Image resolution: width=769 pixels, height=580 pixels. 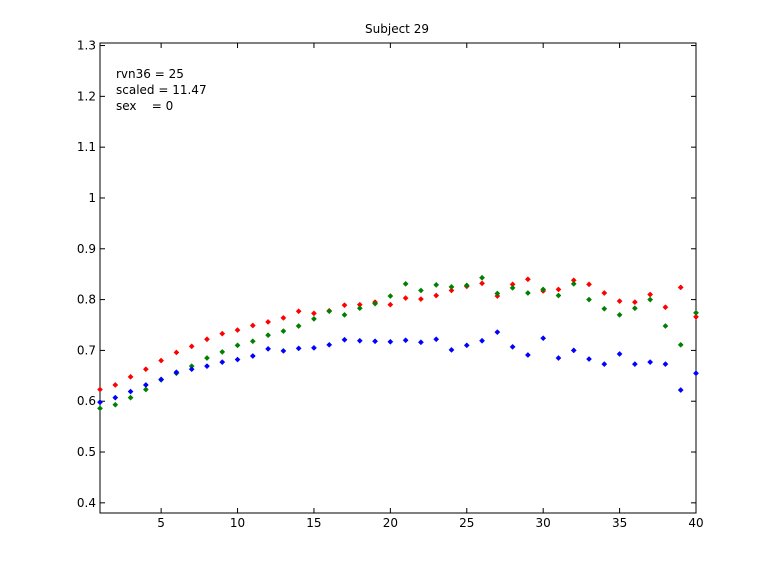 I want to click on chart-title: Subject 29, so click(x=397, y=29).